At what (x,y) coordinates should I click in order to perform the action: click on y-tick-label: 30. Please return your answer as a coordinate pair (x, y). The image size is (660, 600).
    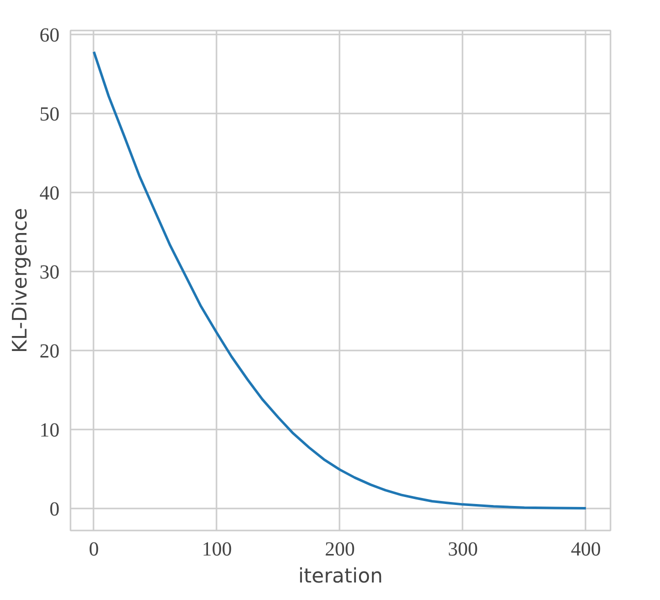
    Looking at the image, I should click on (50, 272).